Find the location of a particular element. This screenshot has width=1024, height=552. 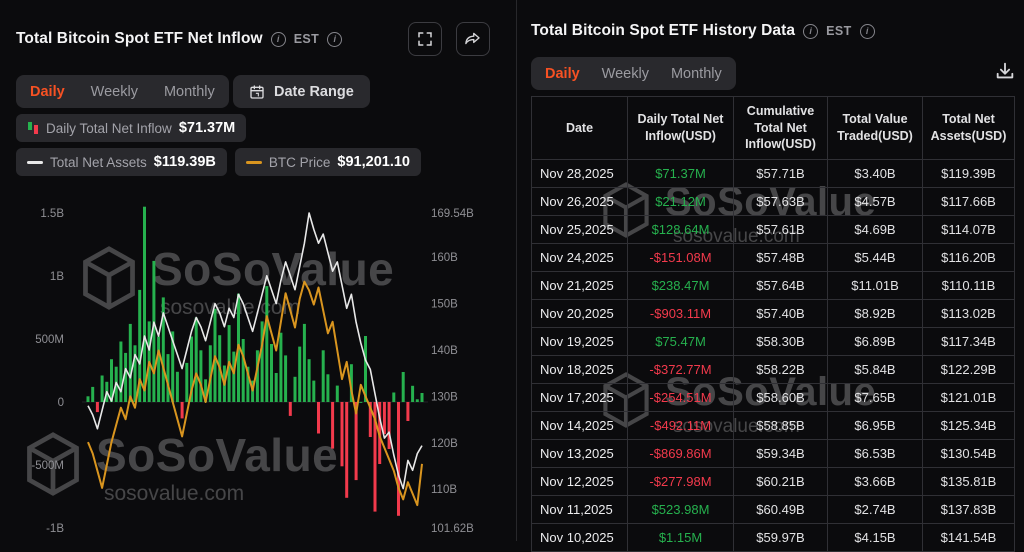

cell-net-assets: $125.34B is located at coordinates (968, 425).